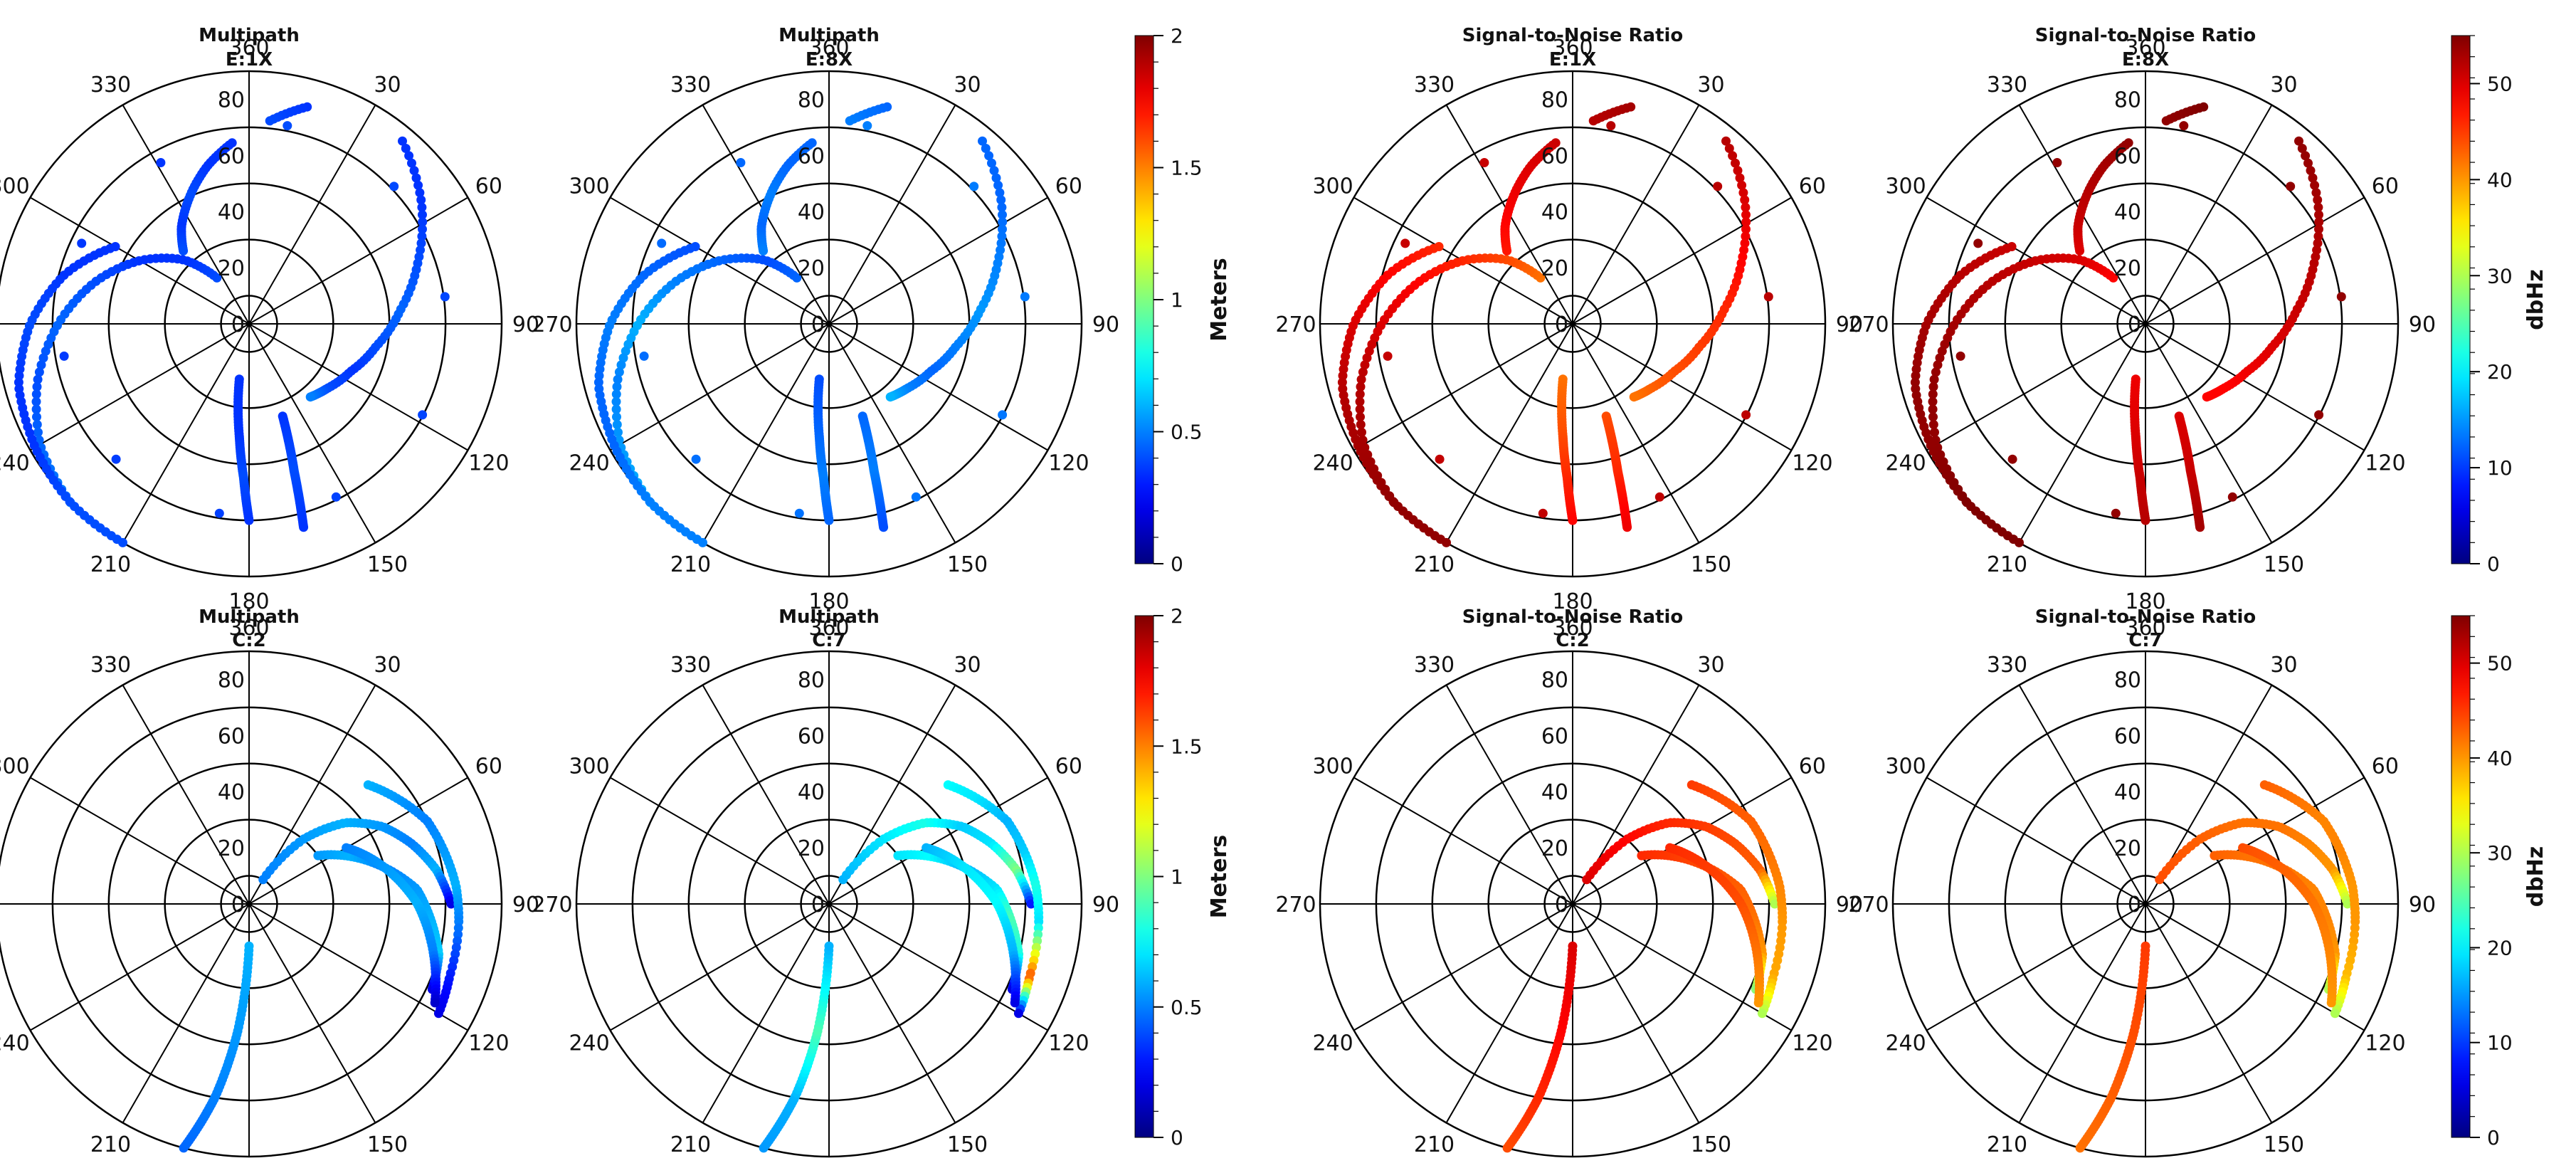 The width and height of the screenshot is (2576, 1168). What do you see at coordinates (2385, 766) in the screenshot?
I see `azimuth-label-60: 60` at bounding box center [2385, 766].